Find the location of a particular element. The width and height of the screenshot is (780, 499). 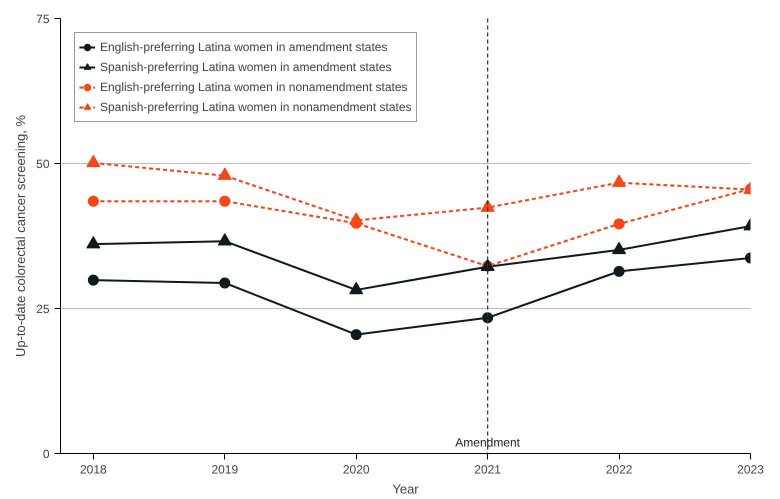

x-tick-label: 2019 is located at coordinates (224, 469).